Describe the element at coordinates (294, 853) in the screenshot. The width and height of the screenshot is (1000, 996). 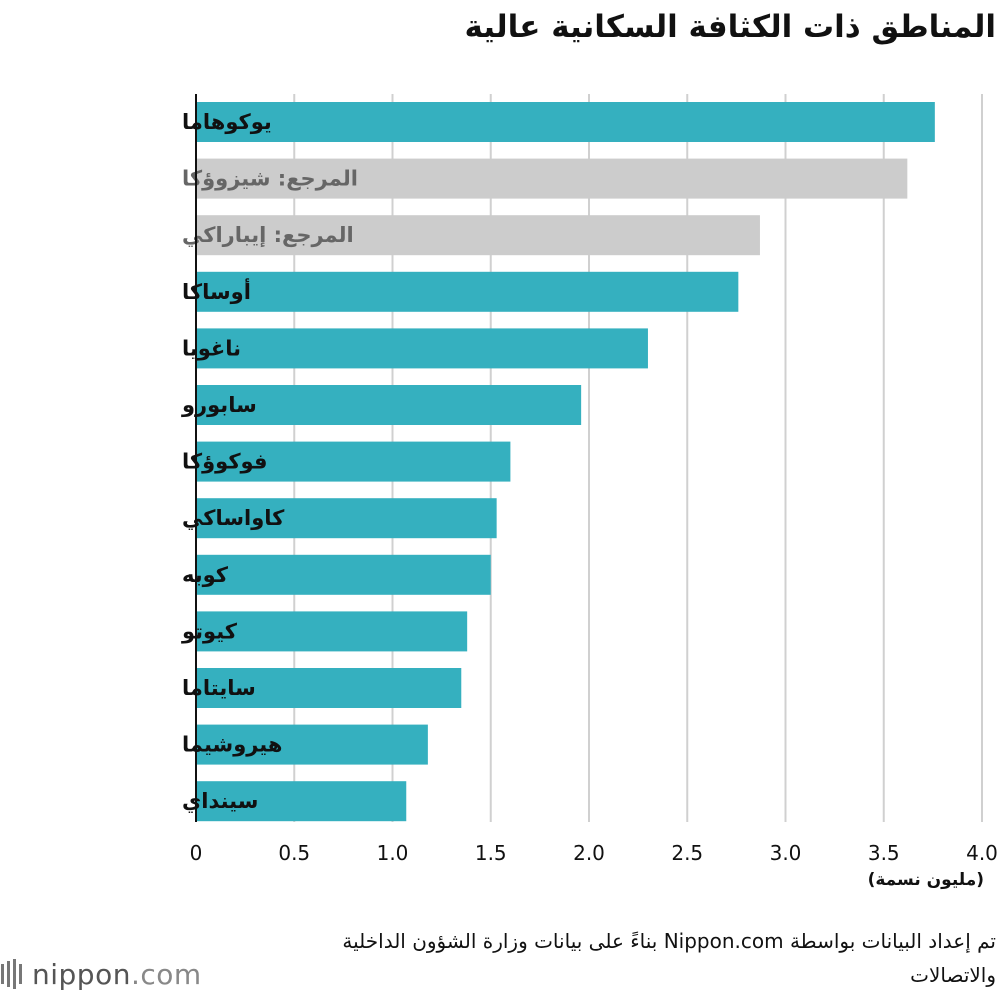
I see `x-tick-label: 0.5` at that location.